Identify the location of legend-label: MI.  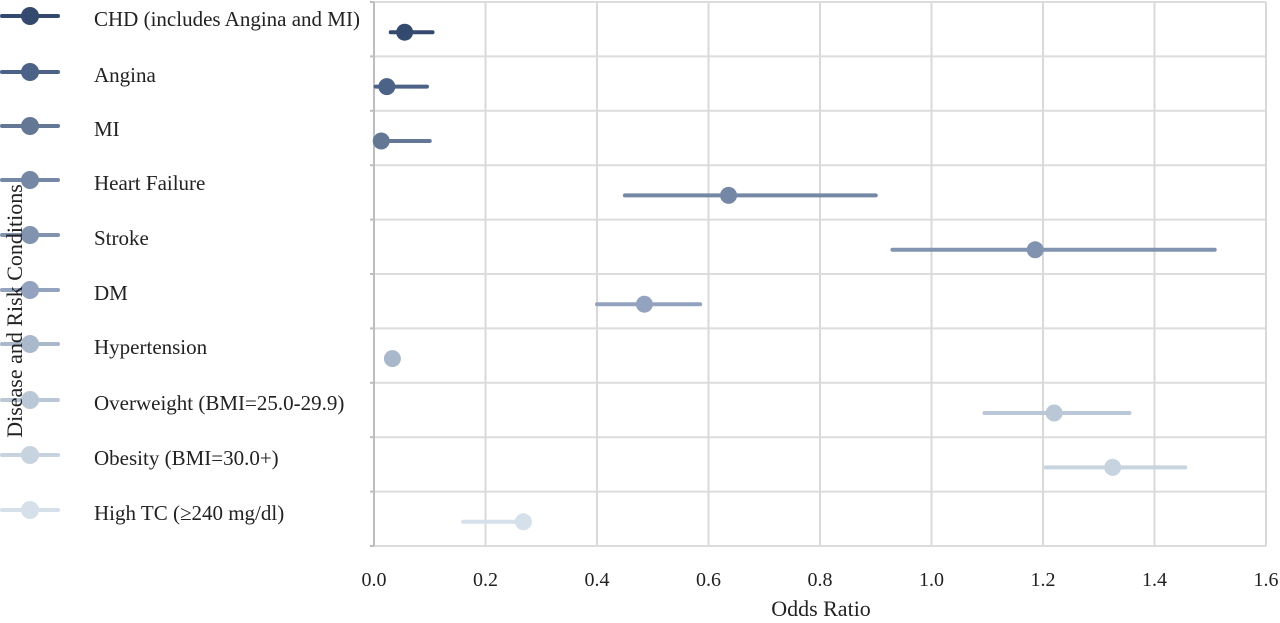
(107, 129).